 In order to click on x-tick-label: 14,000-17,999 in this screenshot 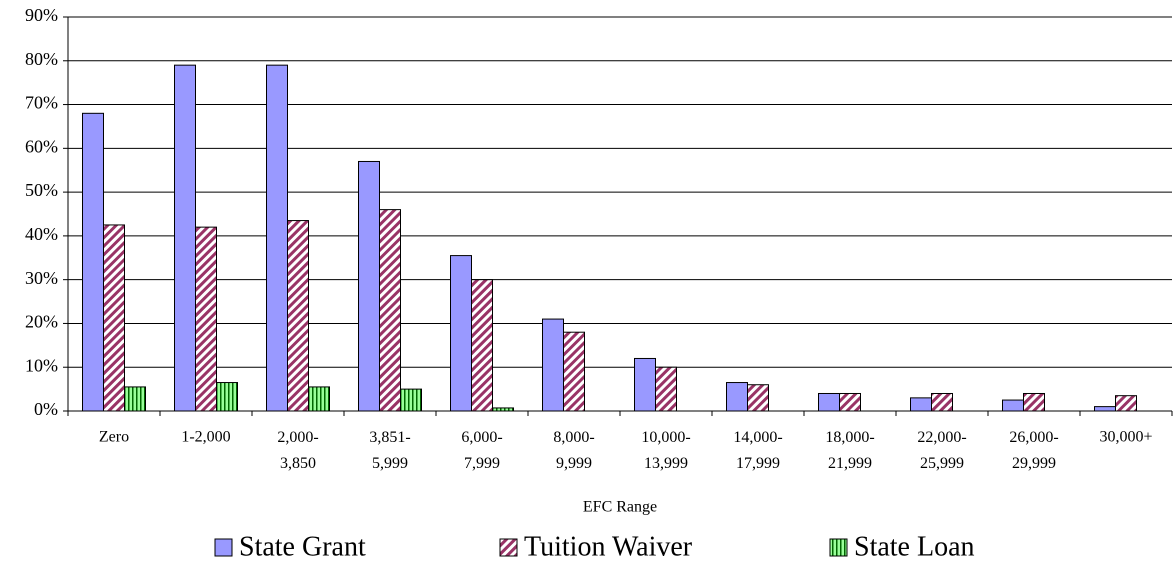, I will do `click(757, 450)`.